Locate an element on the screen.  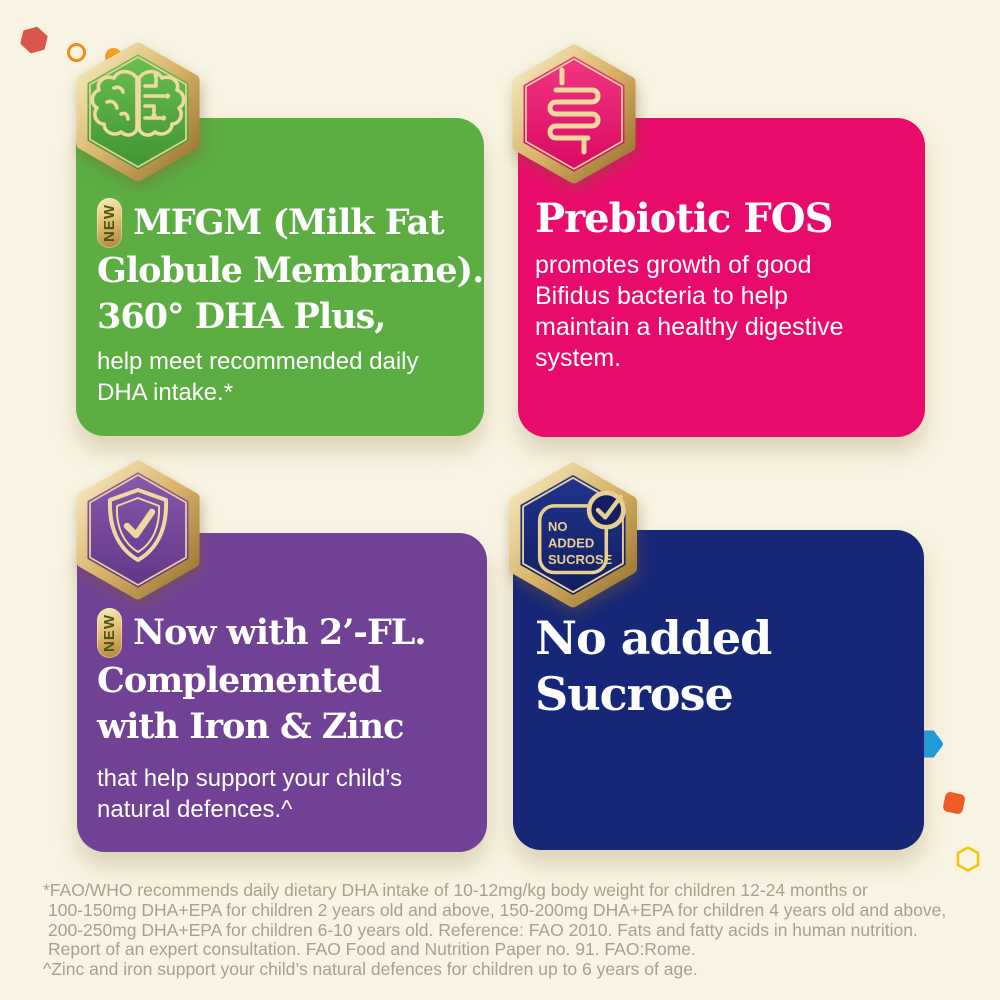
sucrose-title: No added Sucrose is located at coordinates (653, 666).